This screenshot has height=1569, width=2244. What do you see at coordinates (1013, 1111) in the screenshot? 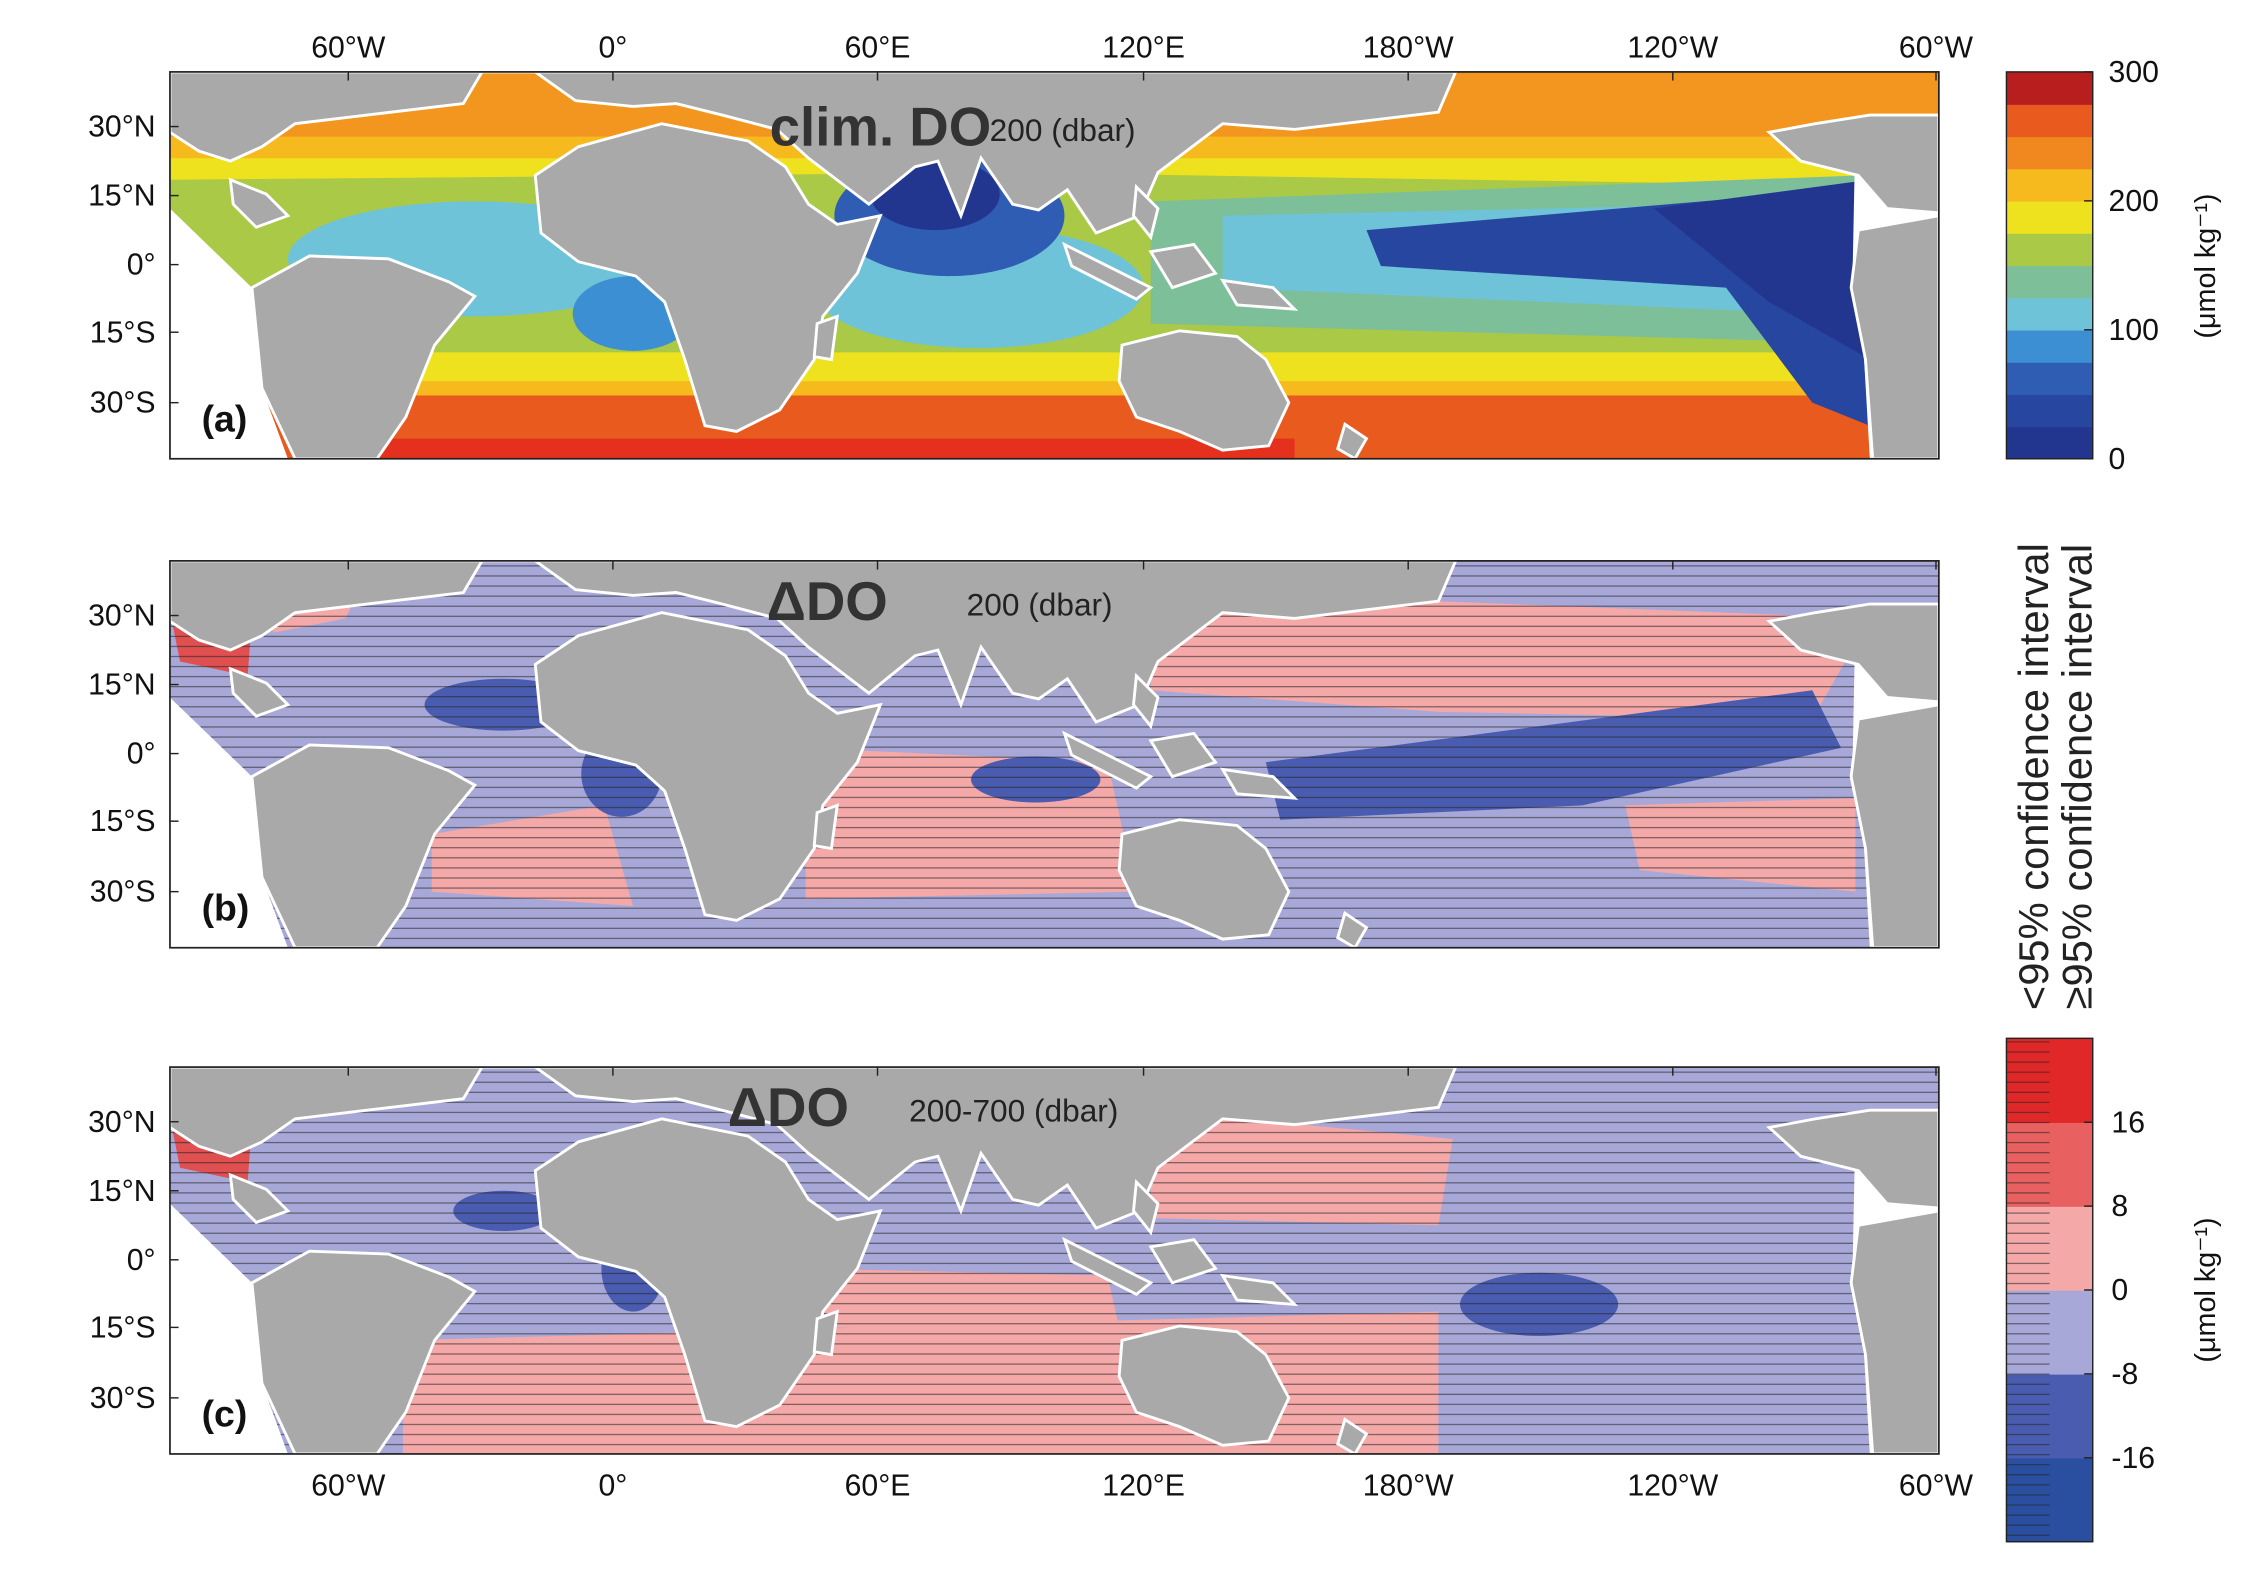
I see `panel-subtitle: 200-700 (dbar)` at bounding box center [1013, 1111].